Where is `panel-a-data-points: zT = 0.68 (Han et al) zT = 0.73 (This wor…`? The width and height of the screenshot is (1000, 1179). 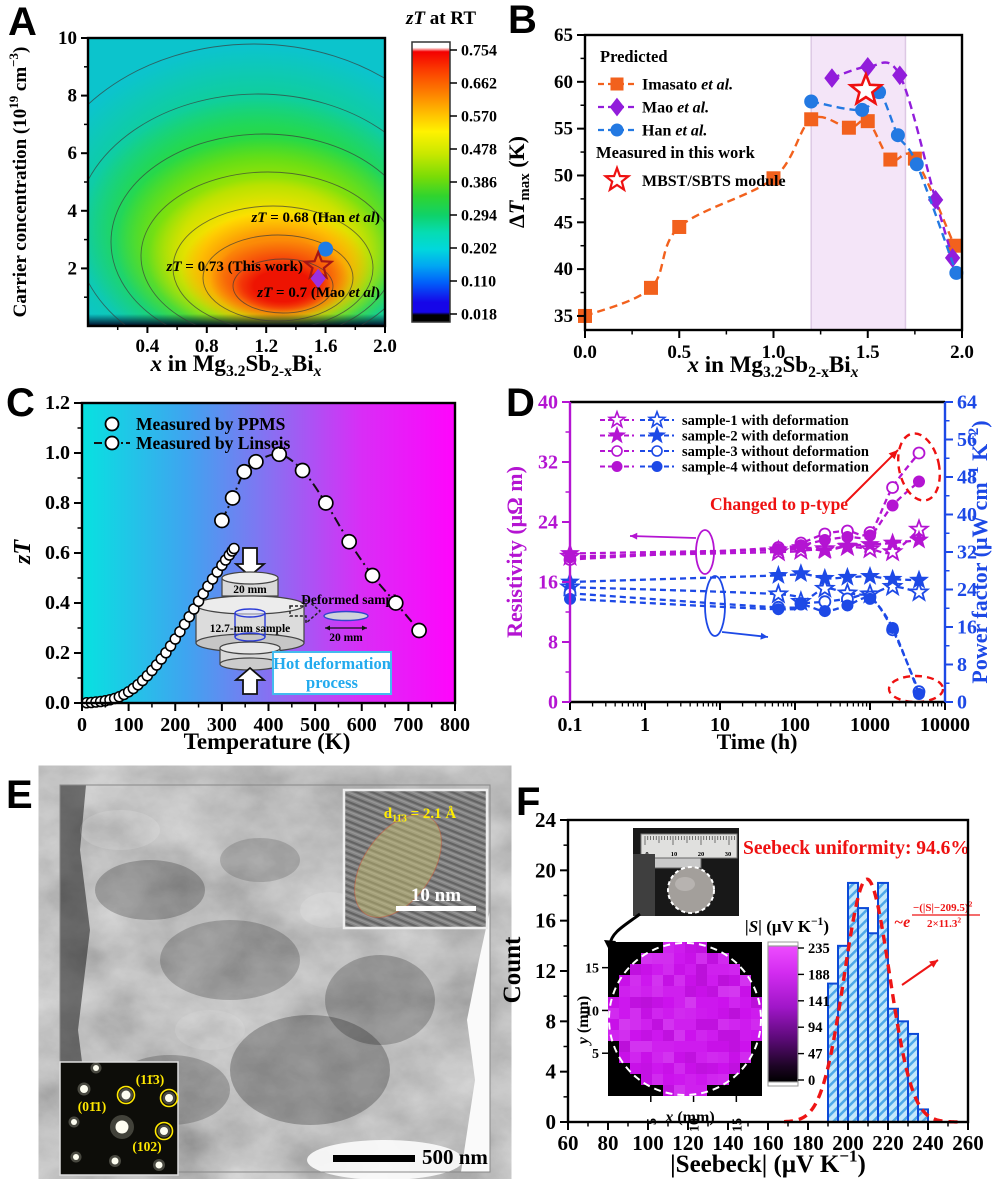 panel-a-data-points: zT = 0.68 (Han et al) zT = 0.73 (This wor… is located at coordinates (273, 255).